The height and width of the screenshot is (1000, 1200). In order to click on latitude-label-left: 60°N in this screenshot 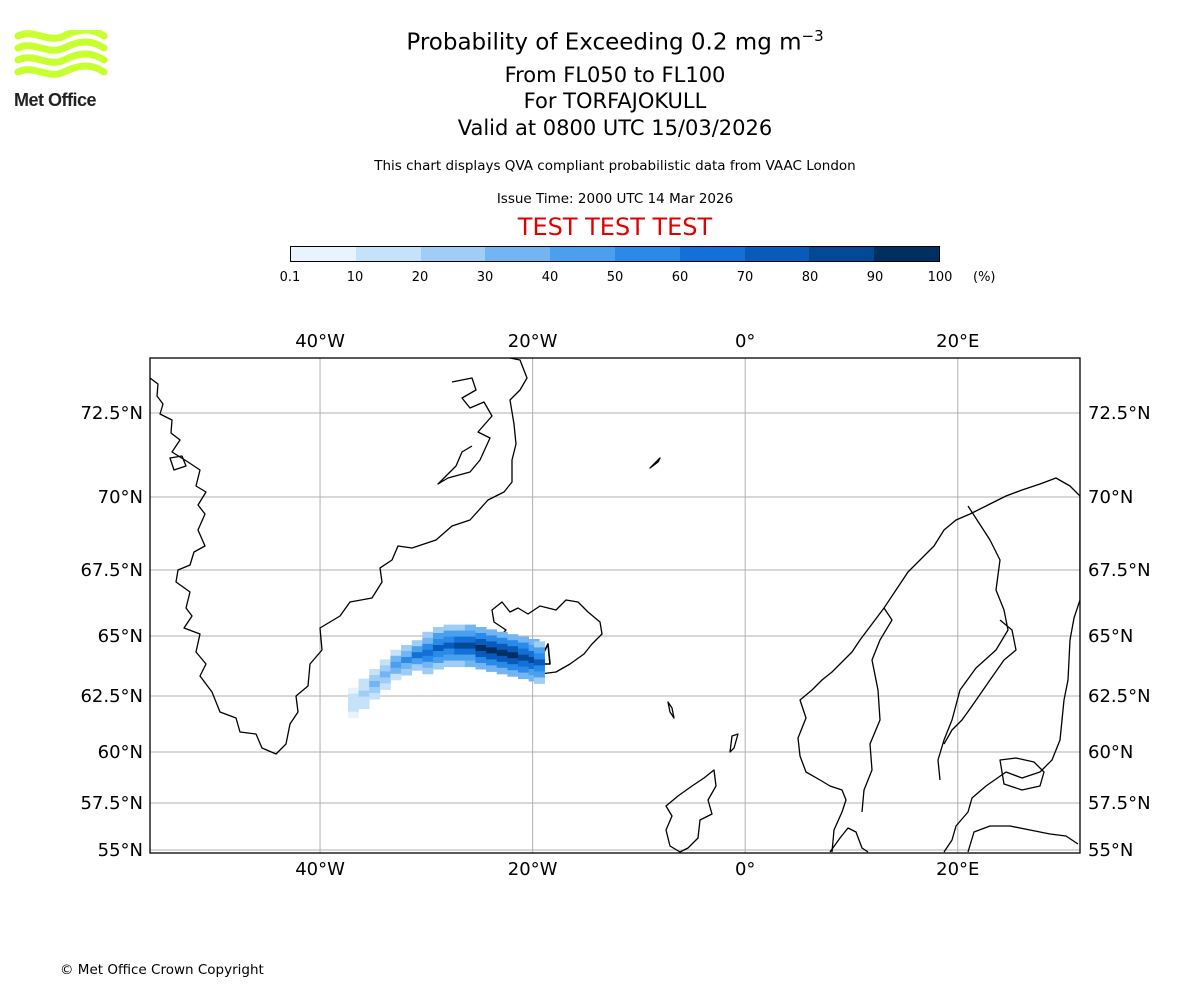, I will do `click(120, 752)`.